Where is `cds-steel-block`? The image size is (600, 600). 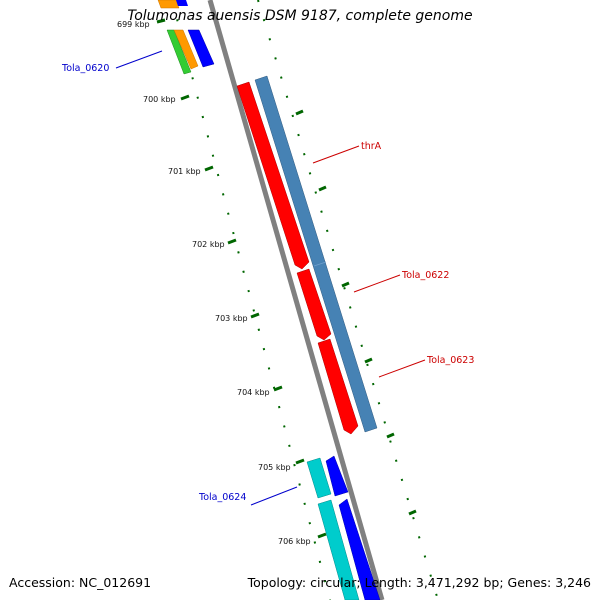
cds-steel-block is located at coordinates (316, 254).